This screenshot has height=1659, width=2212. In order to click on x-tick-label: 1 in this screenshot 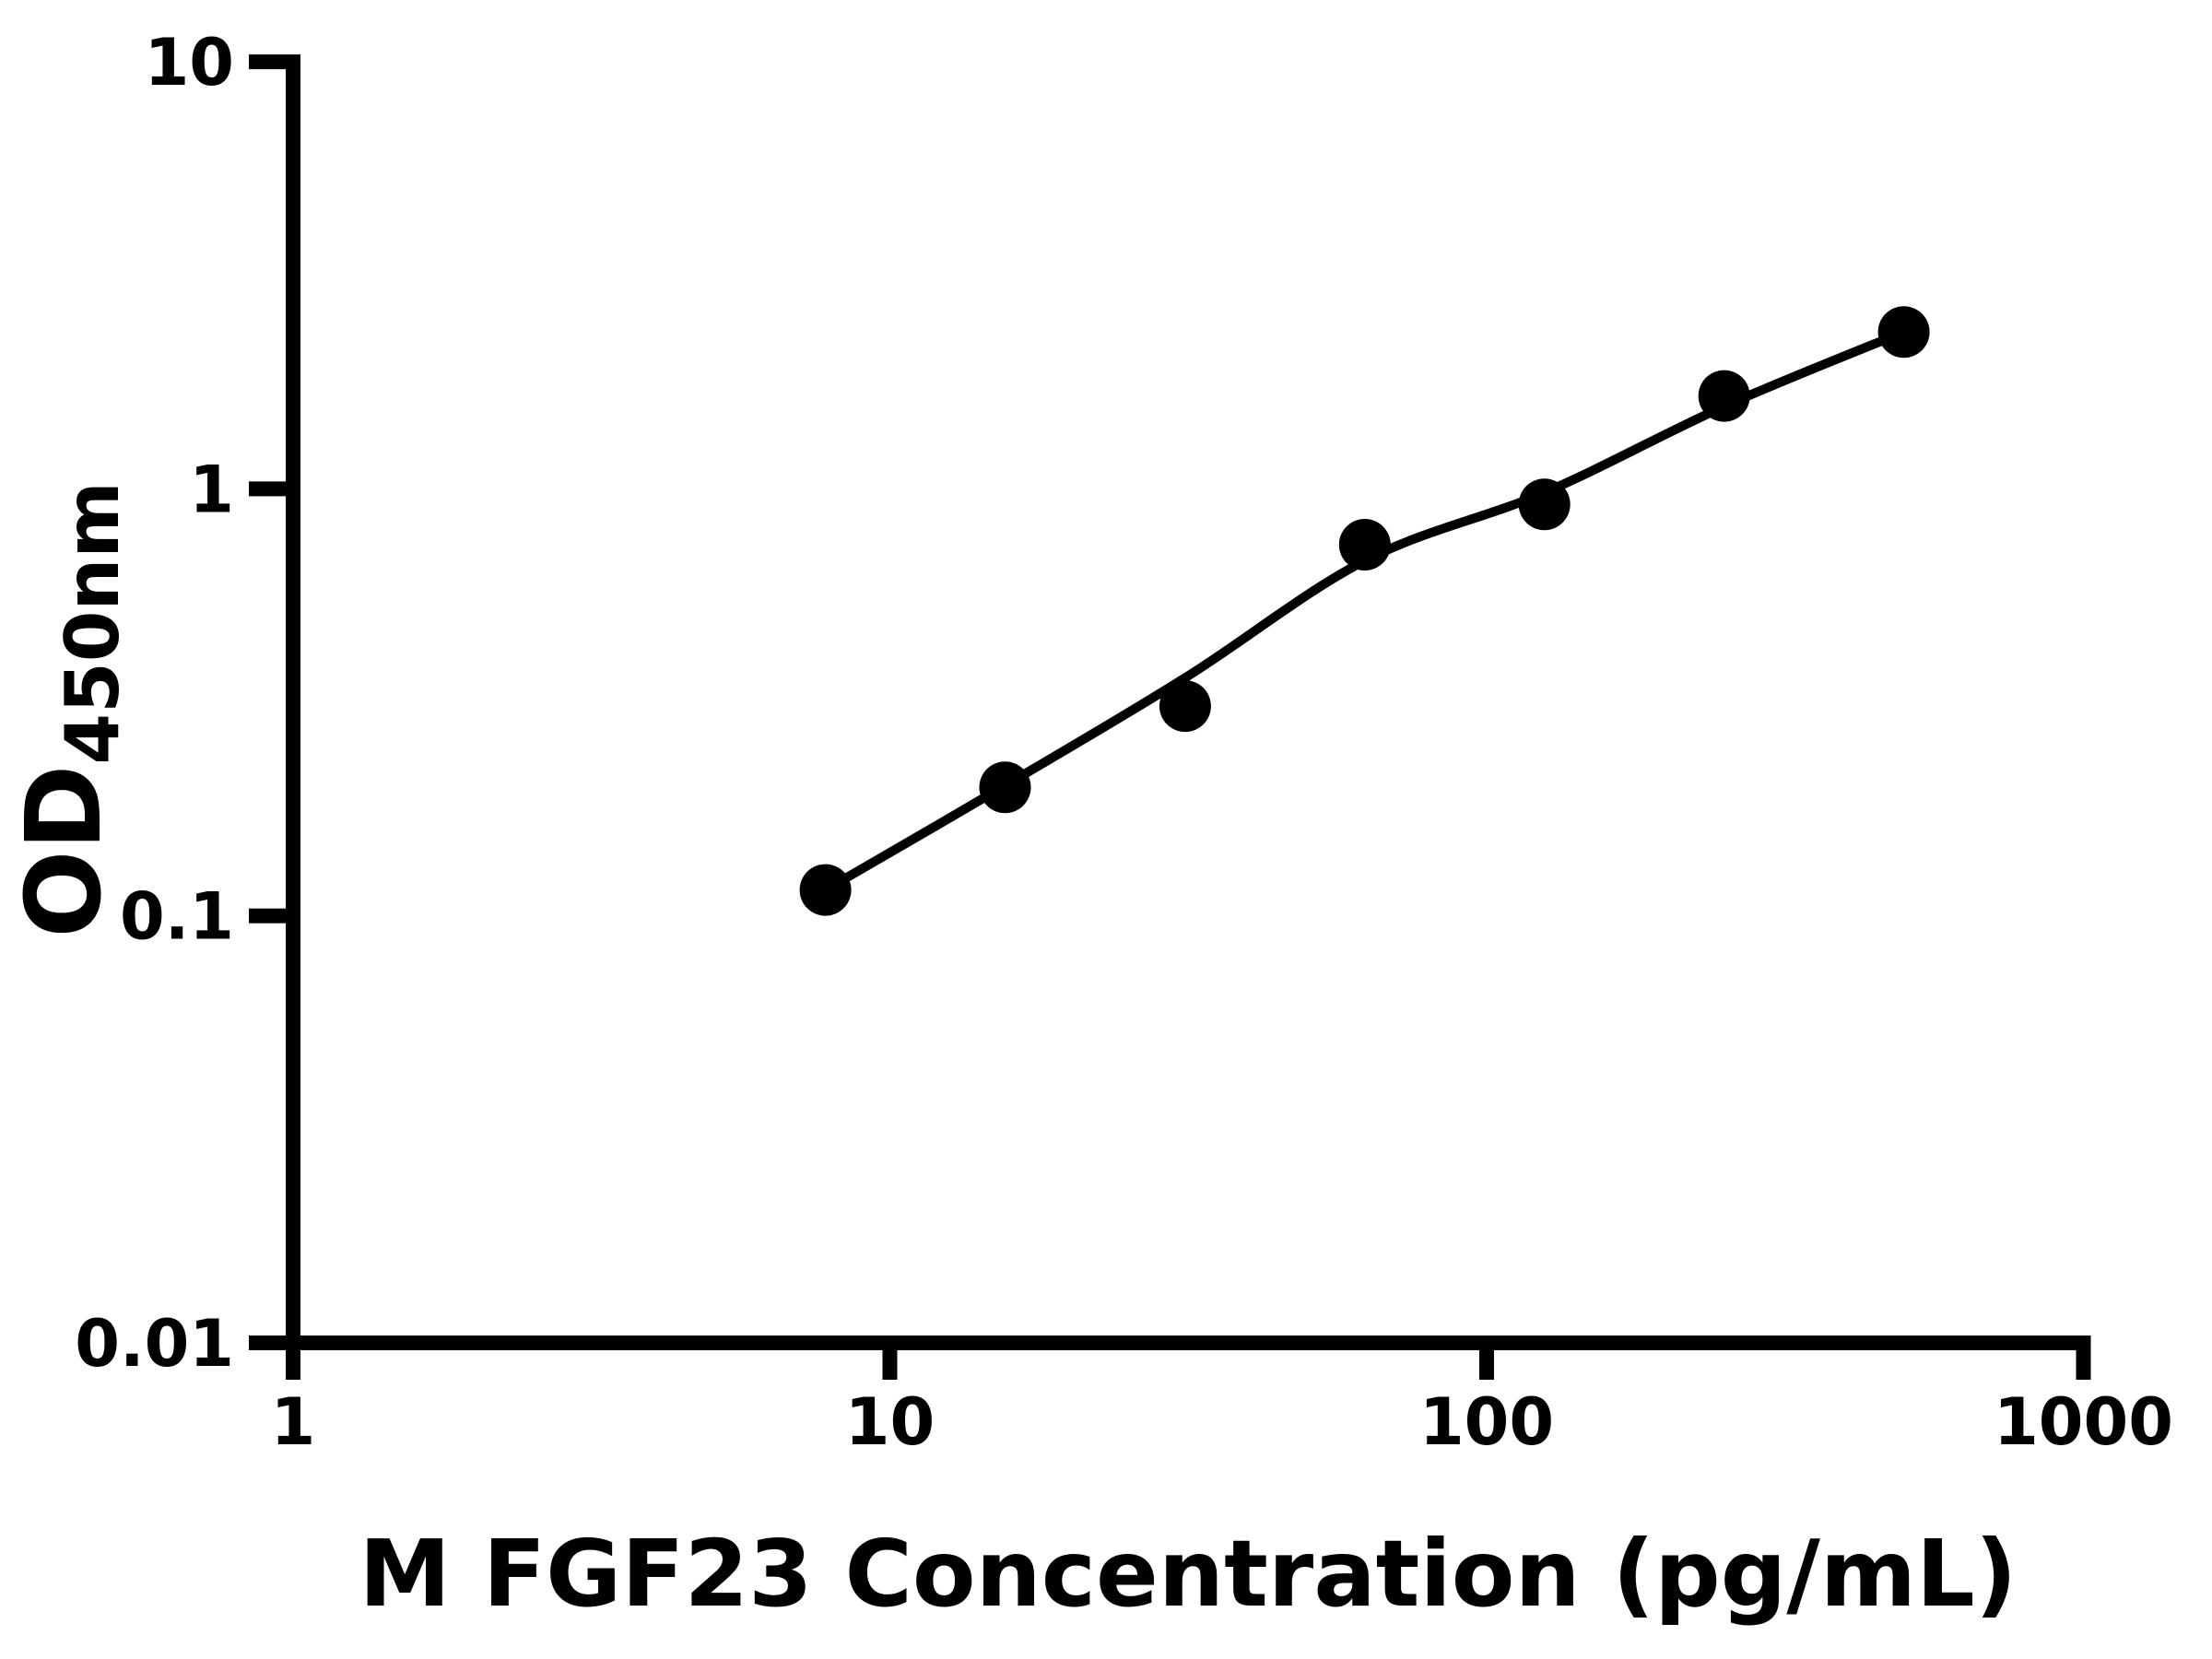, I will do `click(293, 1422)`.